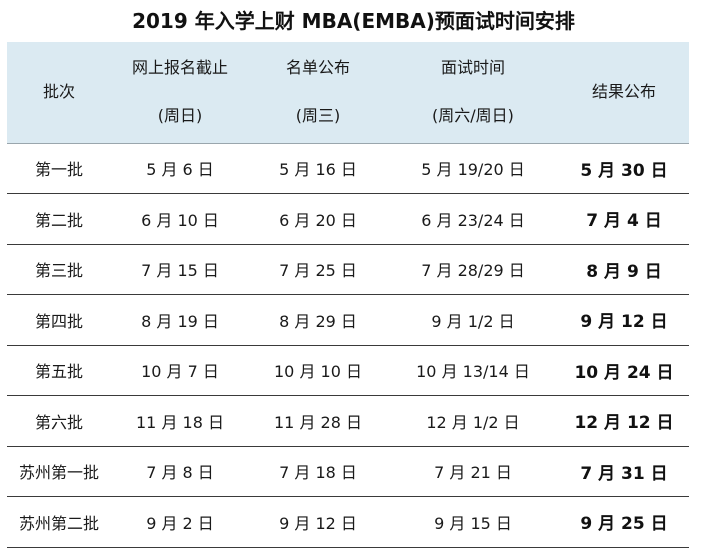 The image size is (707, 557). I want to click on cell-batch: 第一批, so click(59, 168).